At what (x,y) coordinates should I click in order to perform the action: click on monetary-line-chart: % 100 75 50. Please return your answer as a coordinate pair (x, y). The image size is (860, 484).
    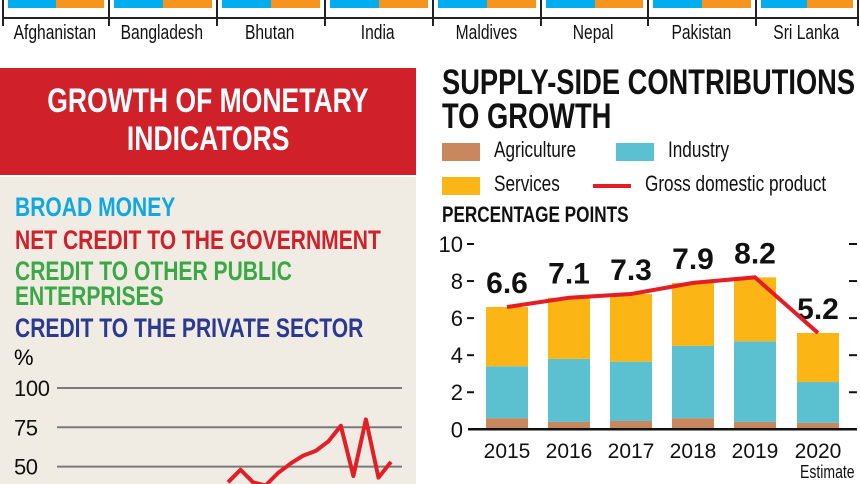
    Looking at the image, I should click on (208, 414).